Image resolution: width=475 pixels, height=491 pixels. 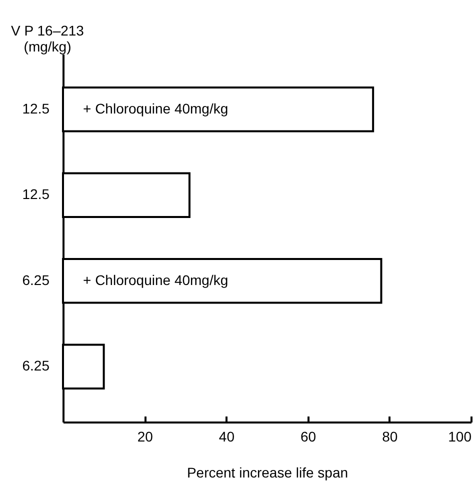 What do you see at coordinates (390, 436) in the screenshot?
I see `x-tick-label: 80` at bounding box center [390, 436].